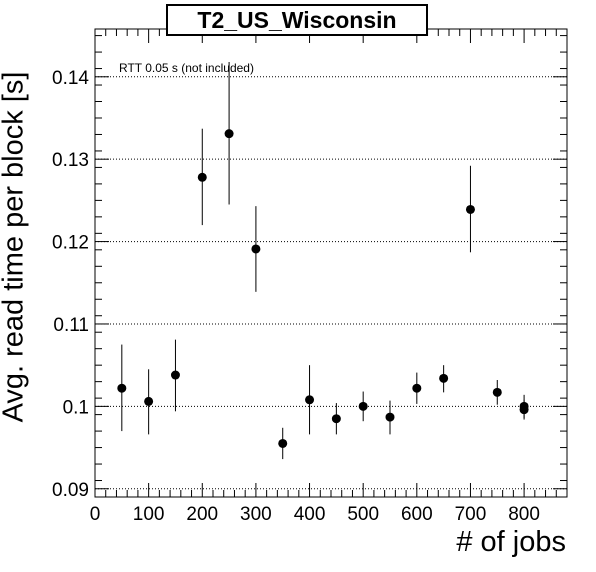  Describe the element at coordinates (363, 514) in the screenshot. I see `x-tick-label: 500` at that location.